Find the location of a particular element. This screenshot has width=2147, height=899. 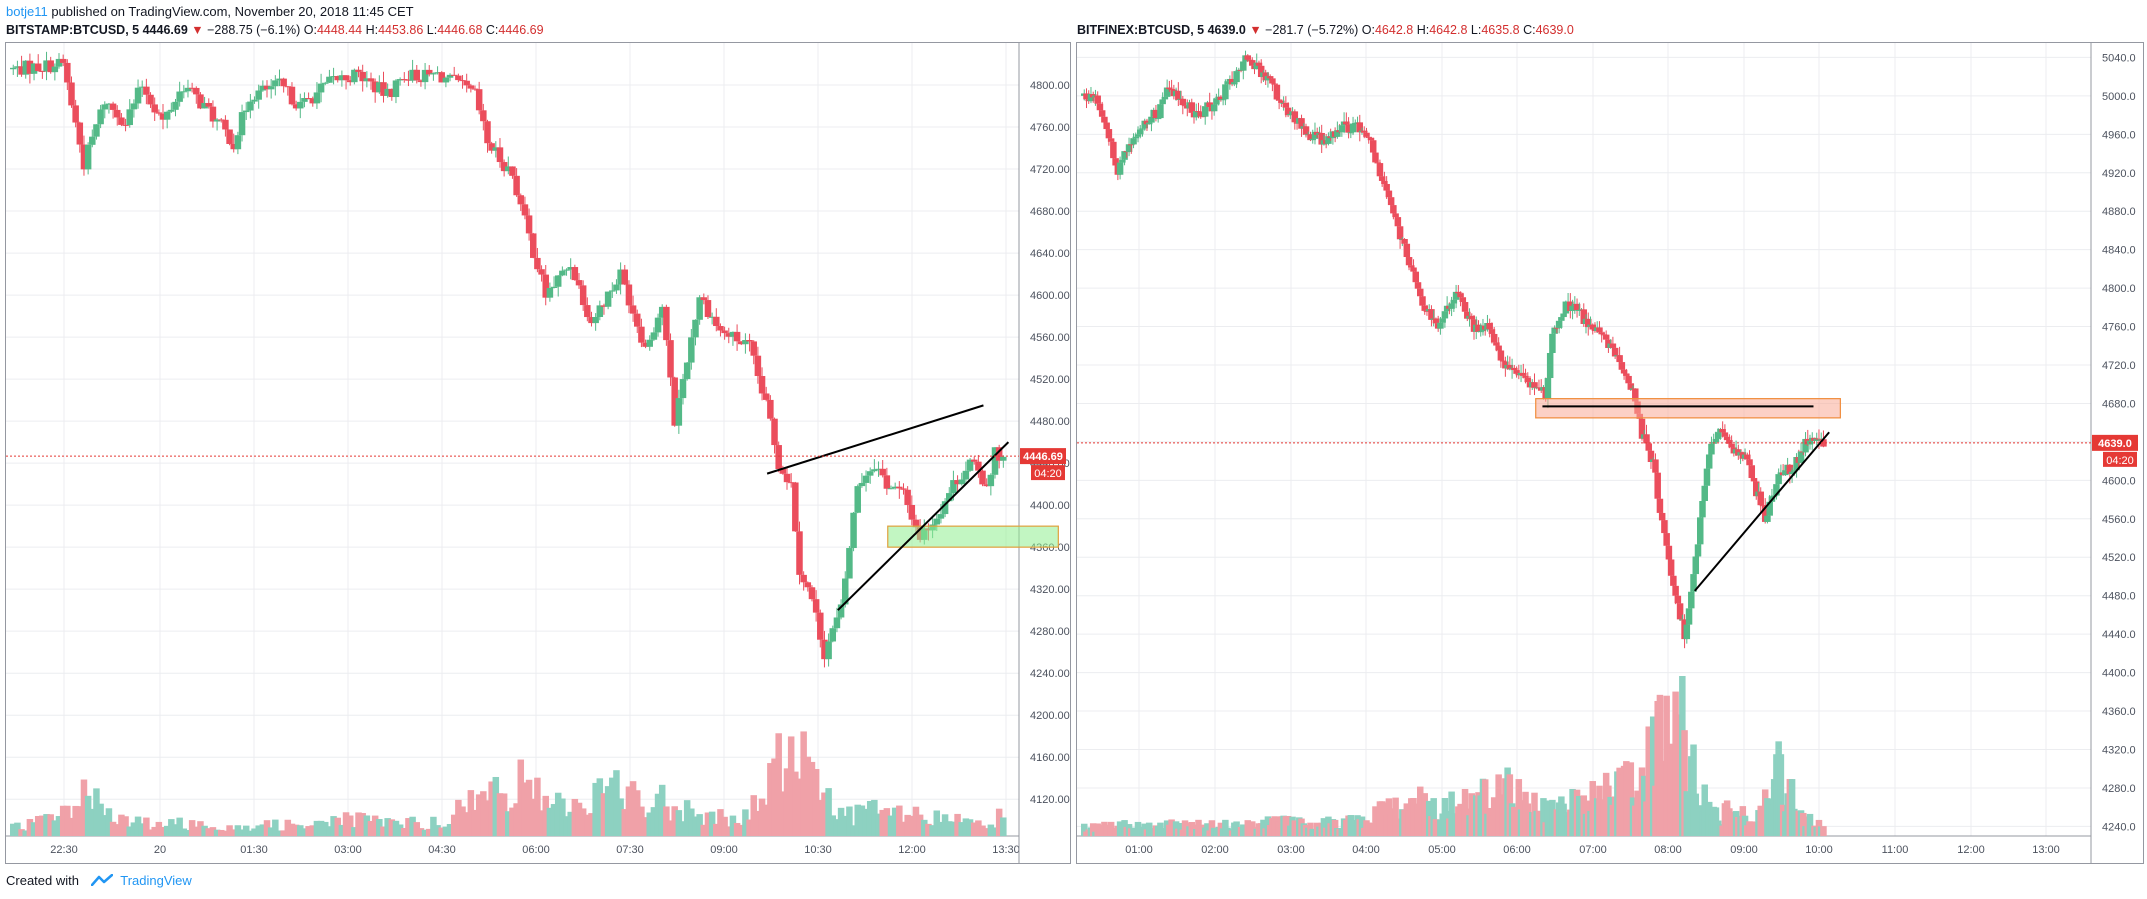

x-tick-label: 04:30 is located at coordinates (442, 850).